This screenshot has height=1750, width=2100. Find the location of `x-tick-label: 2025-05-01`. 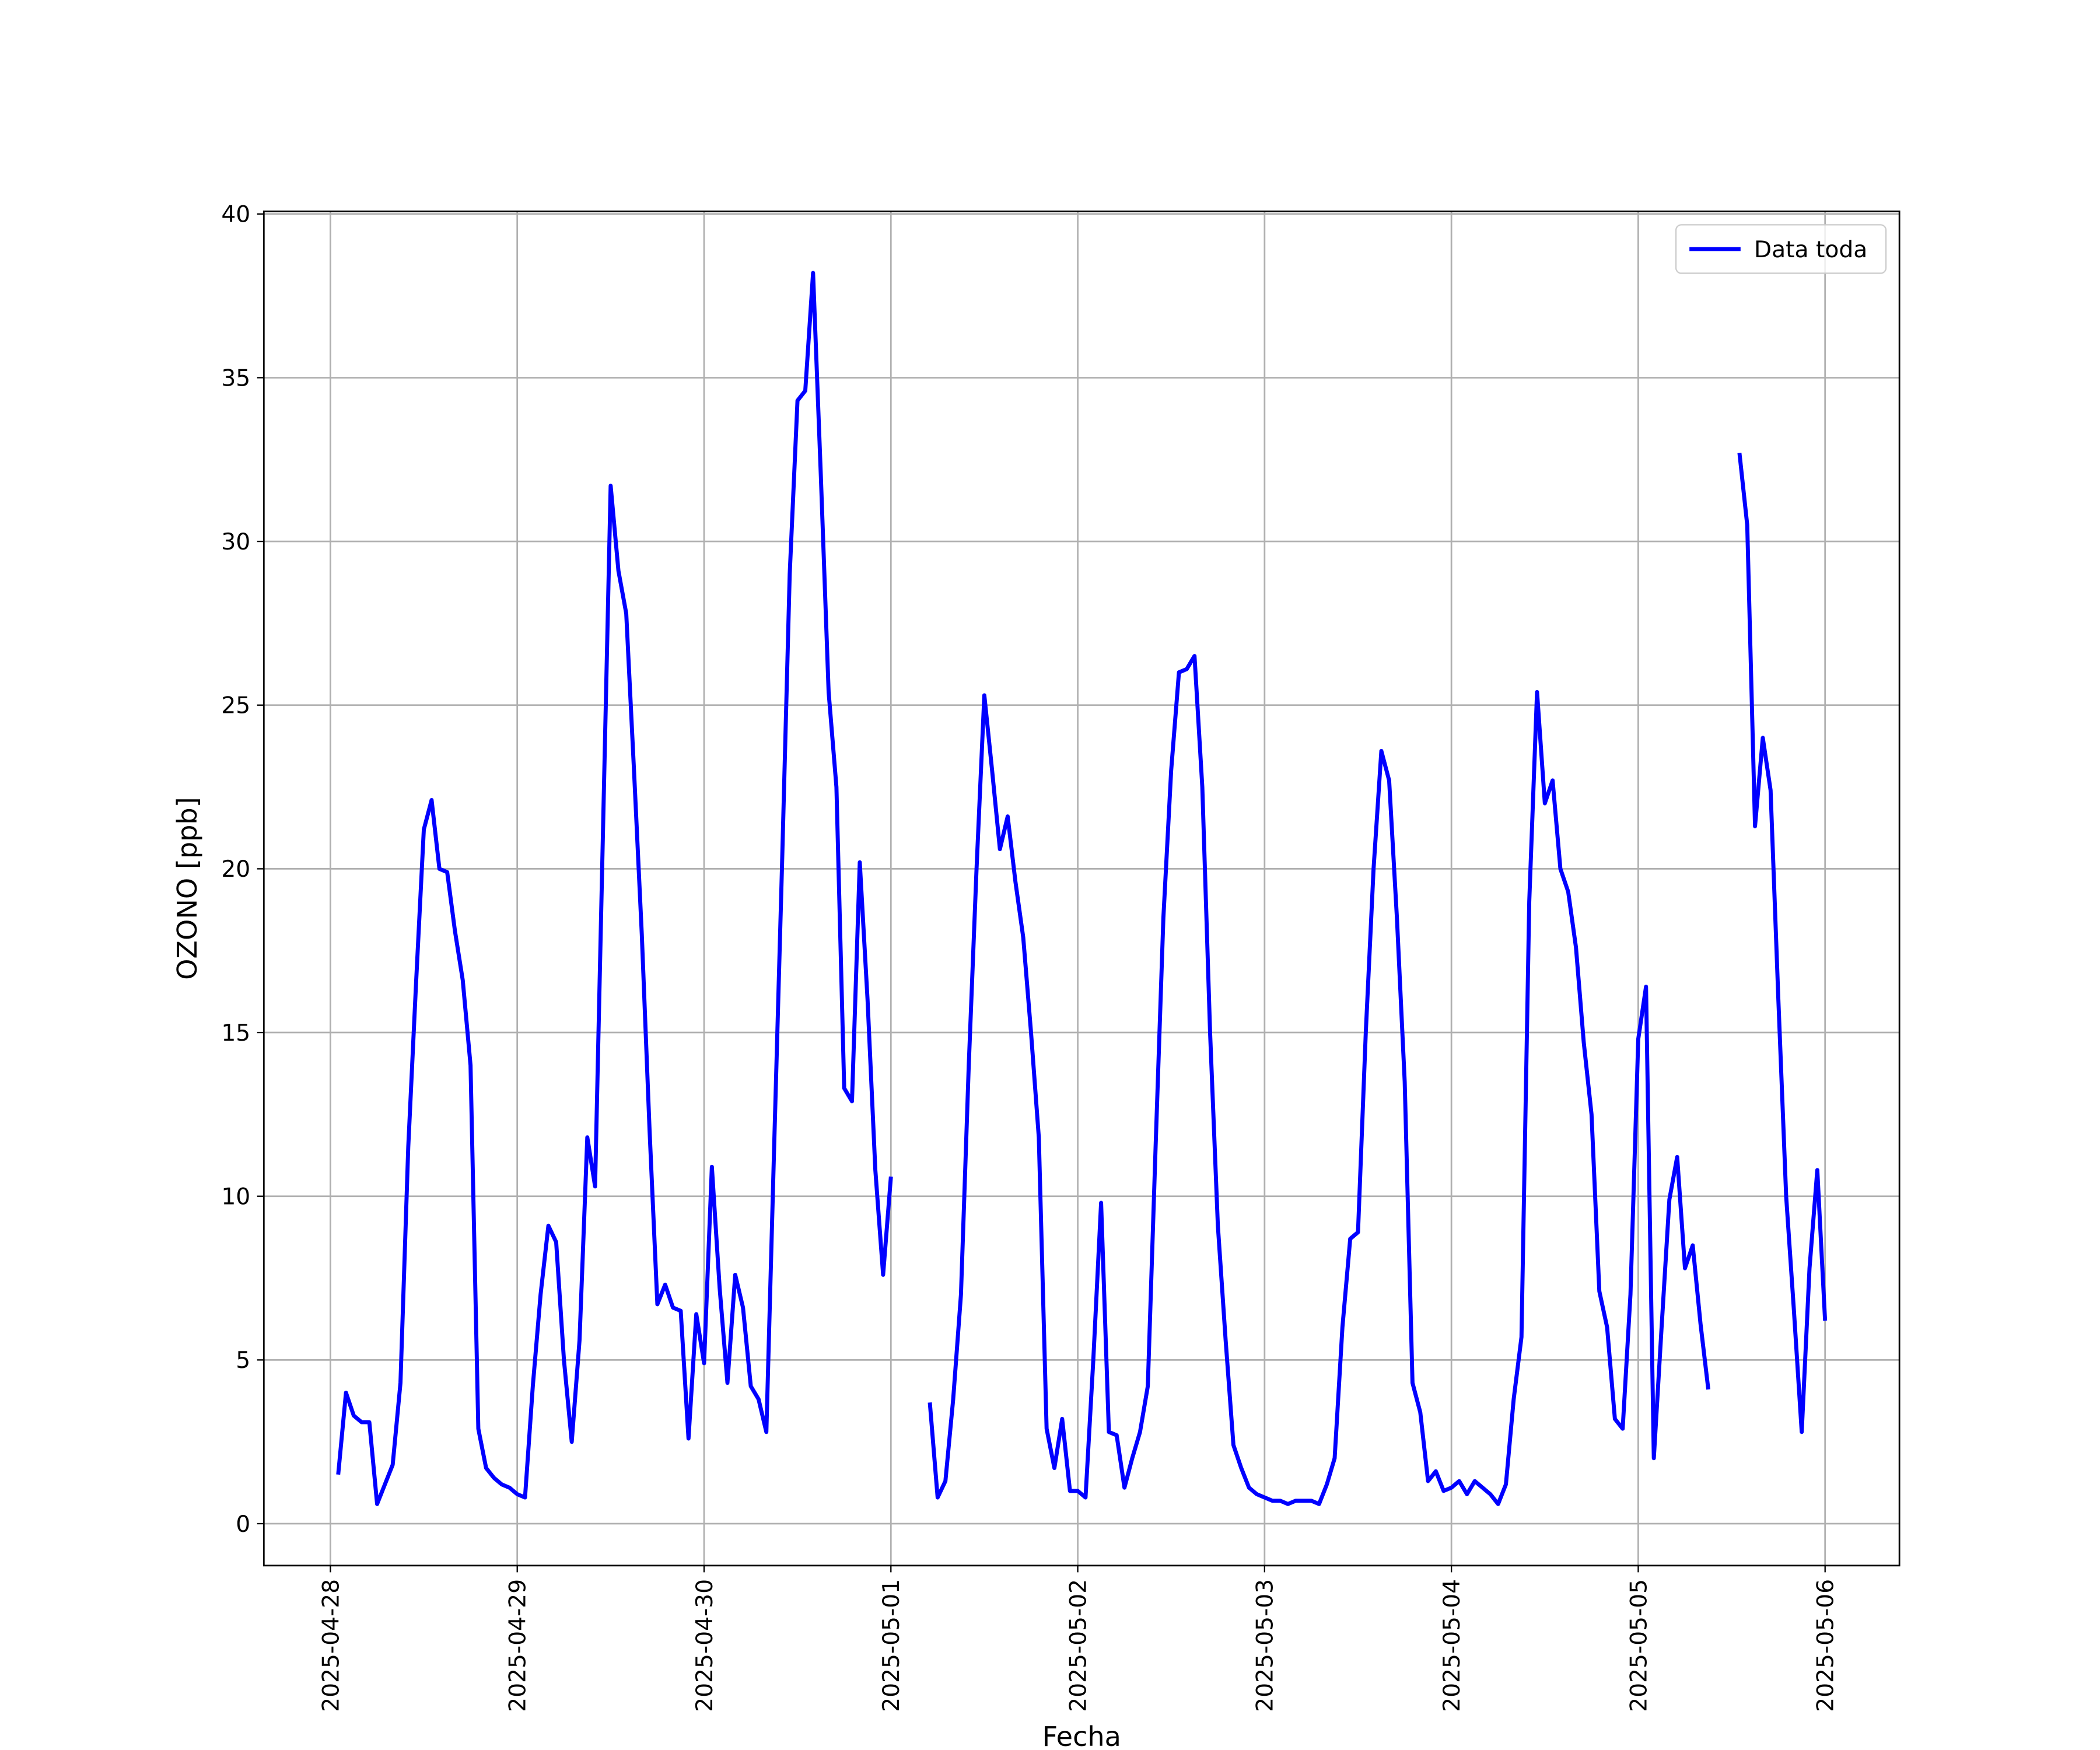

x-tick-label: 2025-05-01 is located at coordinates (891, 1645).